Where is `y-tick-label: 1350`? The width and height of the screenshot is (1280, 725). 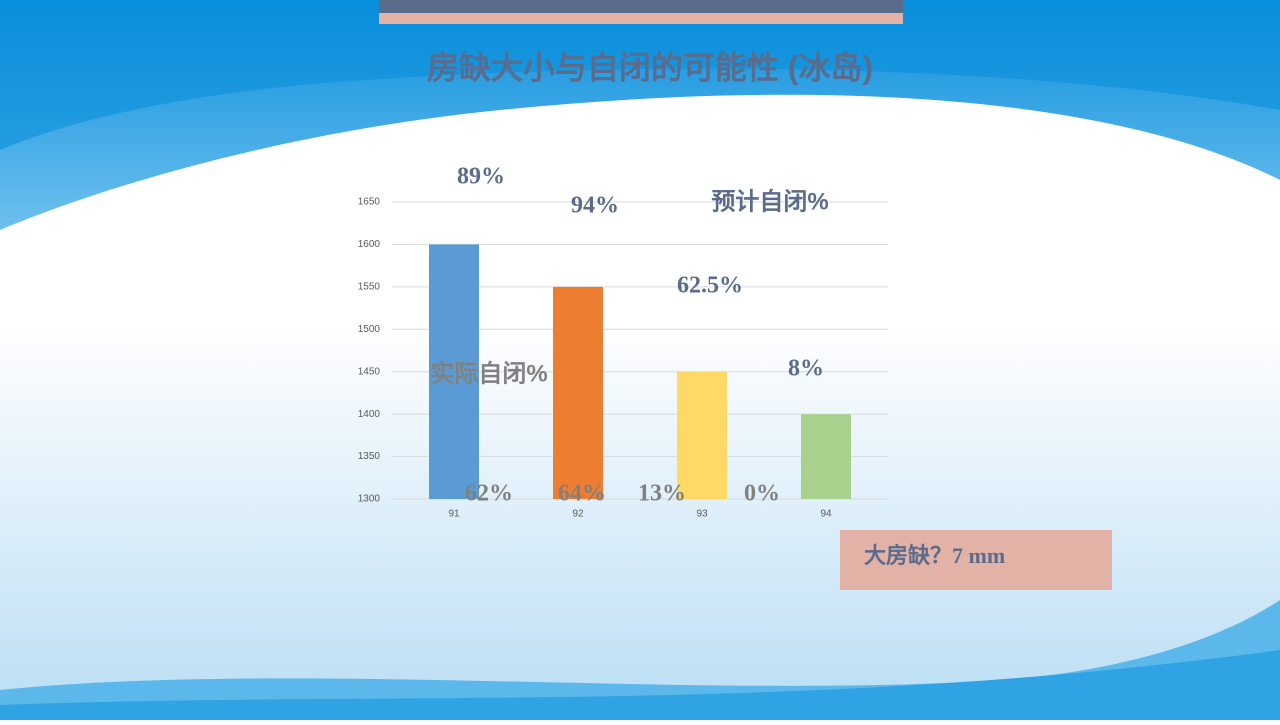 y-tick-label: 1350 is located at coordinates (369, 456).